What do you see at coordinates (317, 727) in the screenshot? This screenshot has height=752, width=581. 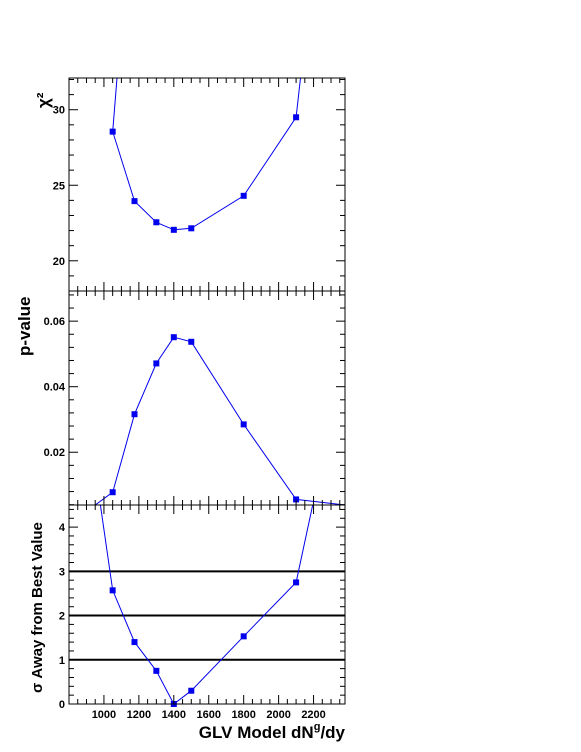 I see `x-axis-title-sup: g` at bounding box center [317, 727].